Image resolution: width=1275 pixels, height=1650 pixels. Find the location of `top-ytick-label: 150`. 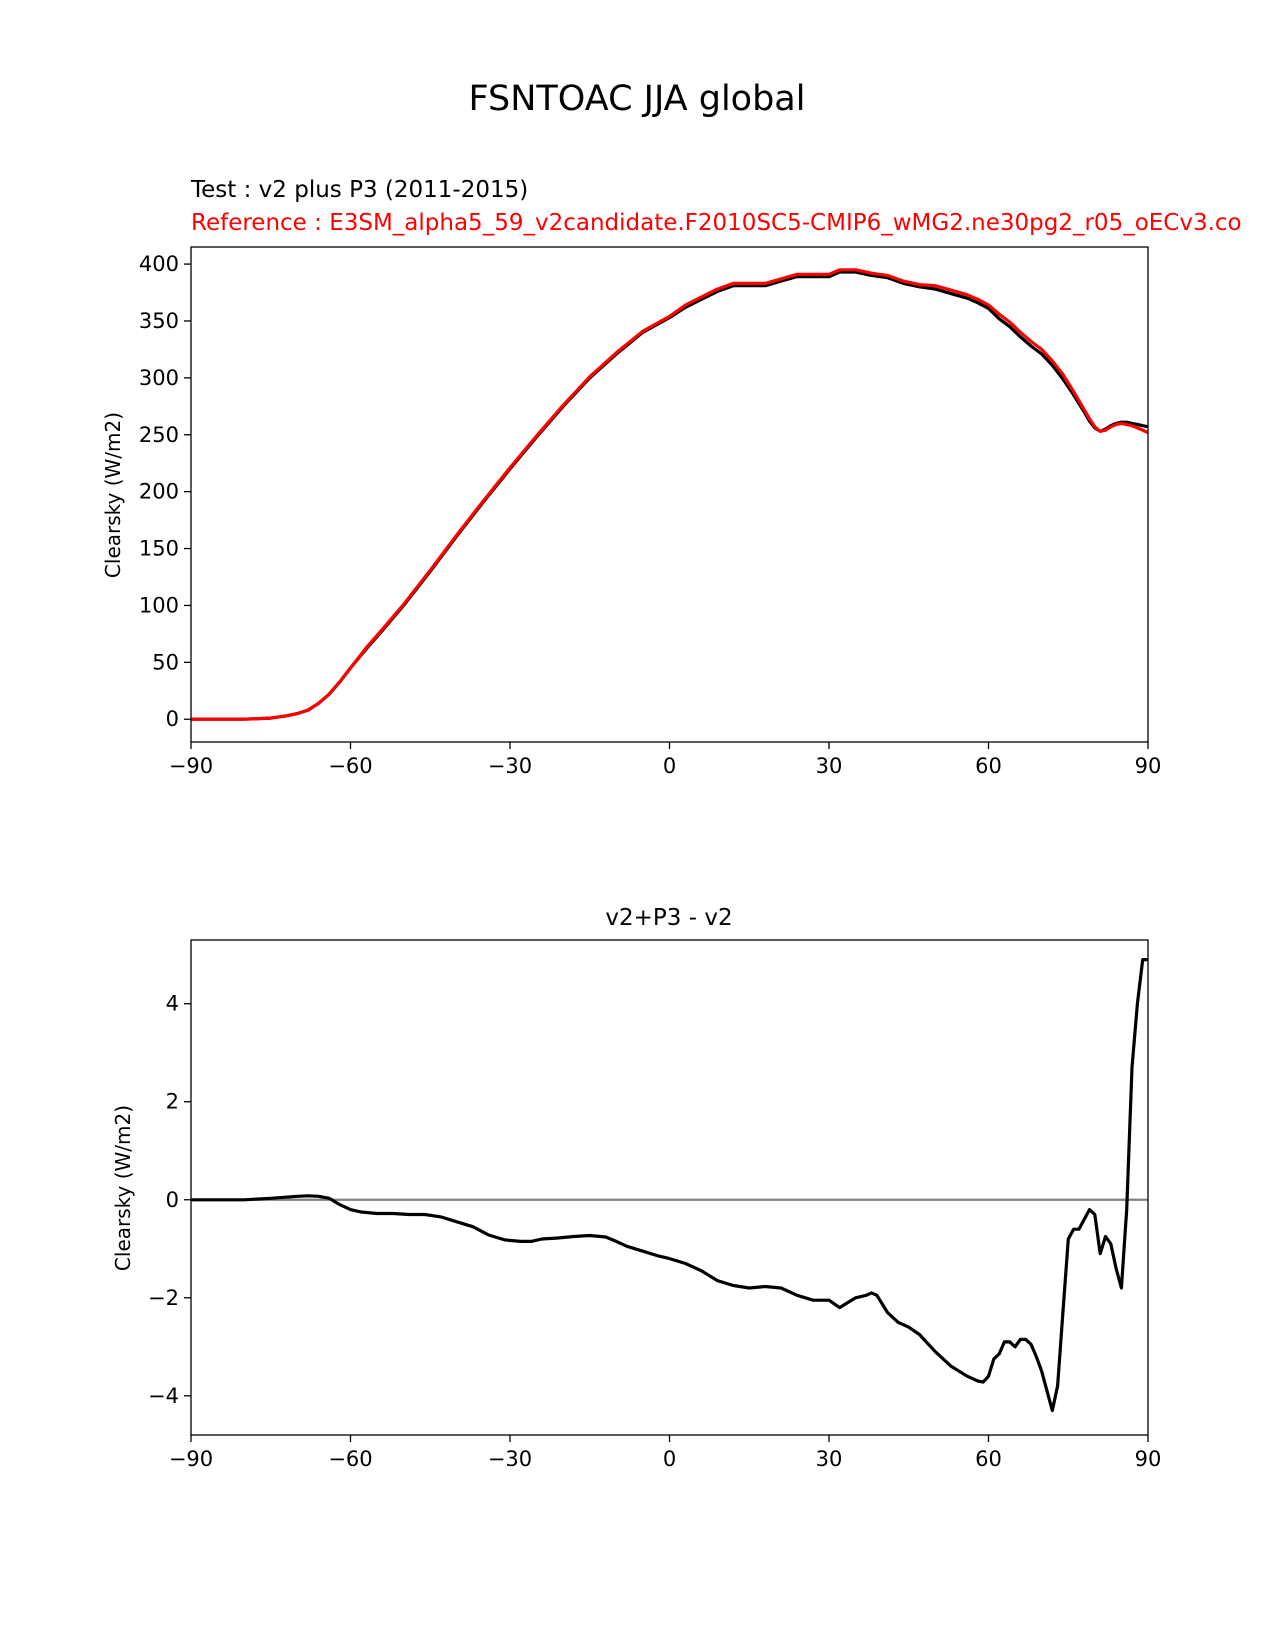

top-ytick-label: 150 is located at coordinates (159, 549).